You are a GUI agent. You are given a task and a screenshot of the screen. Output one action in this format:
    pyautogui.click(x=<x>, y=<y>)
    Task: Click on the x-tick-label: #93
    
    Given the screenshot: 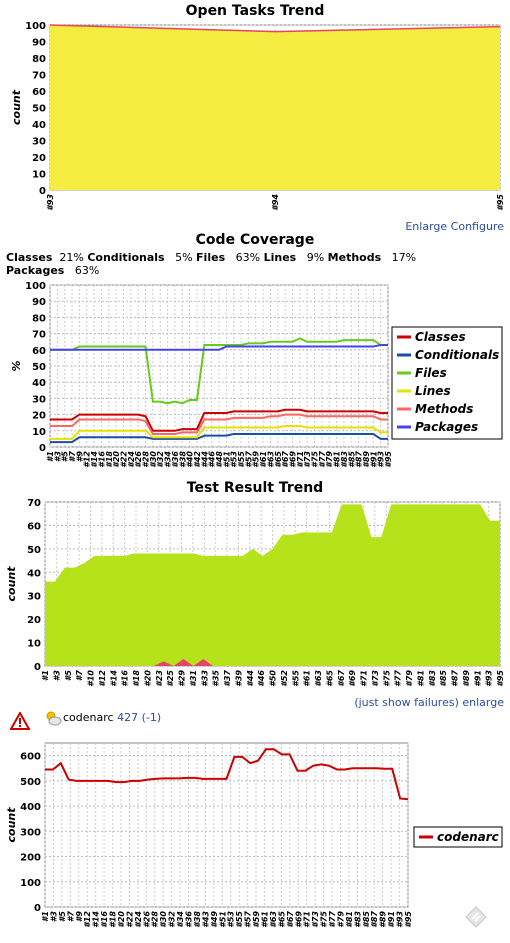 What is the action you would take?
    pyautogui.click(x=400, y=919)
    